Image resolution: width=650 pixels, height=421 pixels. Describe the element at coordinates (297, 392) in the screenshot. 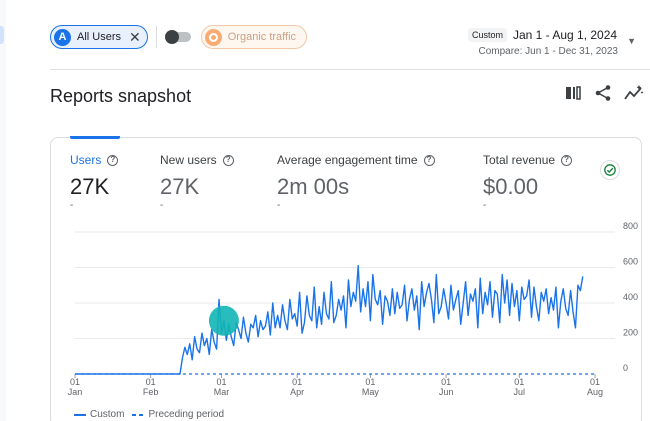

I see `x-tick-label: Apr` at that location.